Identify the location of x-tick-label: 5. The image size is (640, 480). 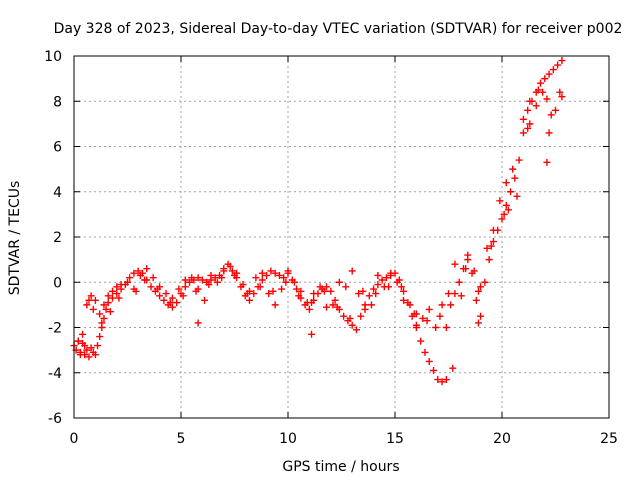
(181, 439).